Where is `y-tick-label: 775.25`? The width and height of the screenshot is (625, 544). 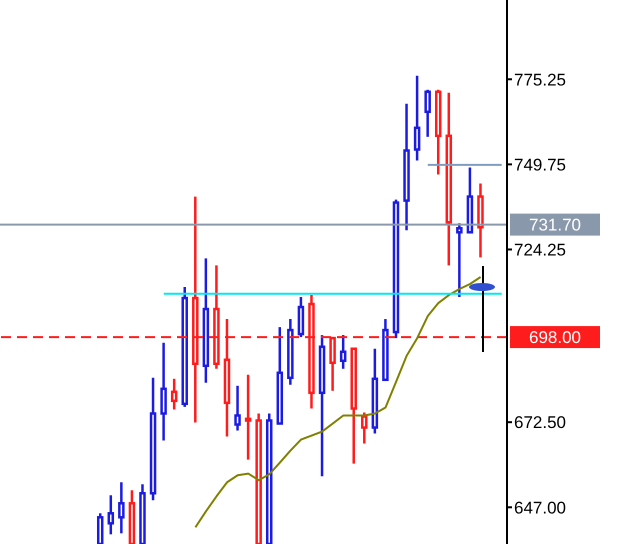
y-tick-label: 775.25 is located at coordinates (540, 80).